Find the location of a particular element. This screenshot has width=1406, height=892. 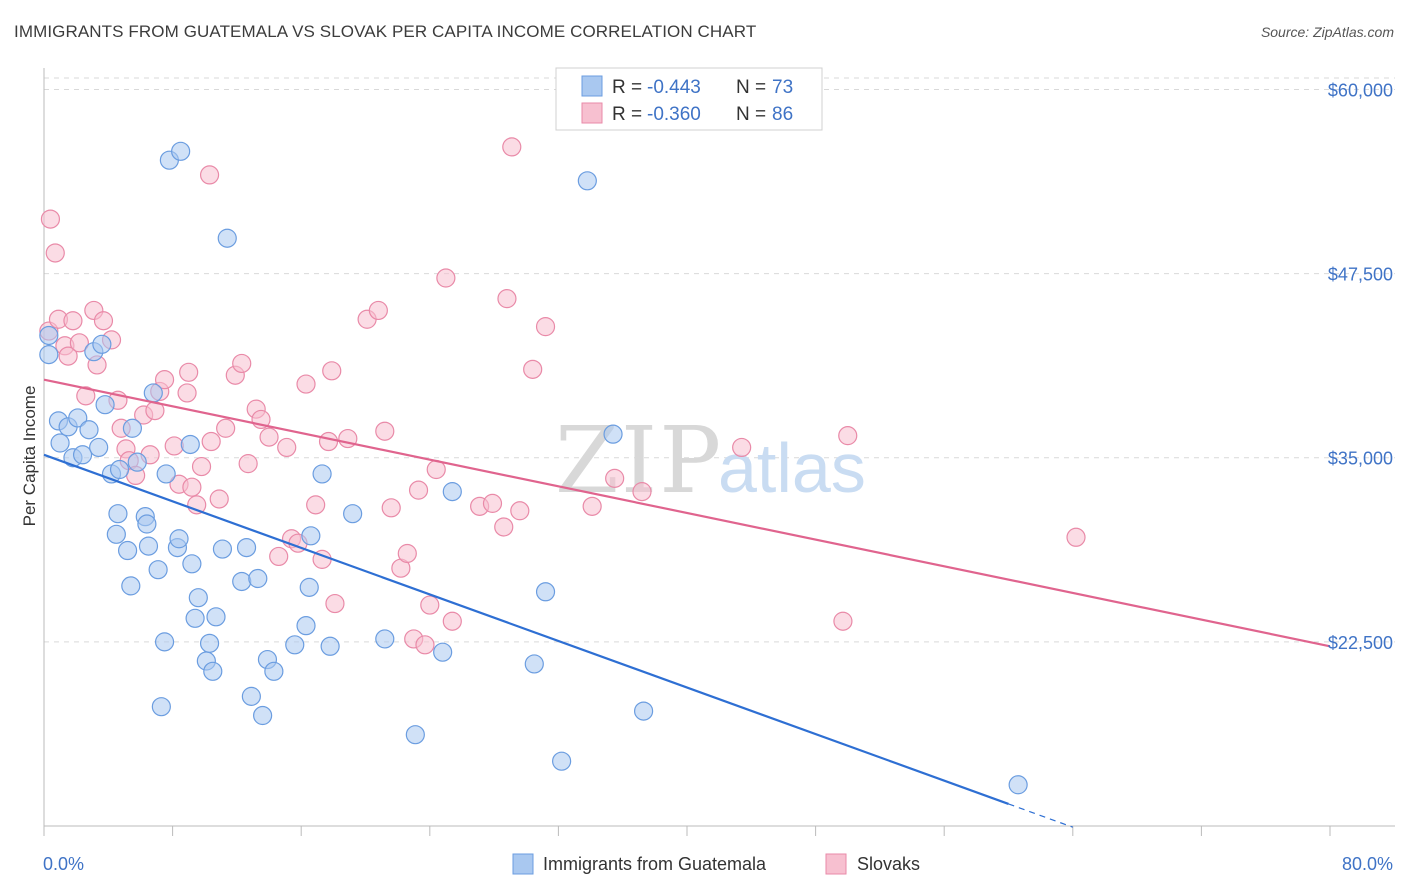

series-swatch-slovaks is located at coordinates (836, 864).